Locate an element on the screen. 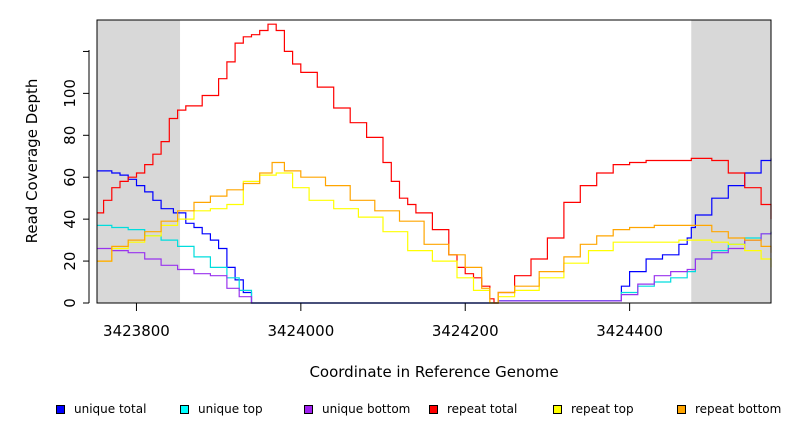 This screenshot has width=792, height=432. legend-swatch-repeat-top is located at coordinates (557, 409).